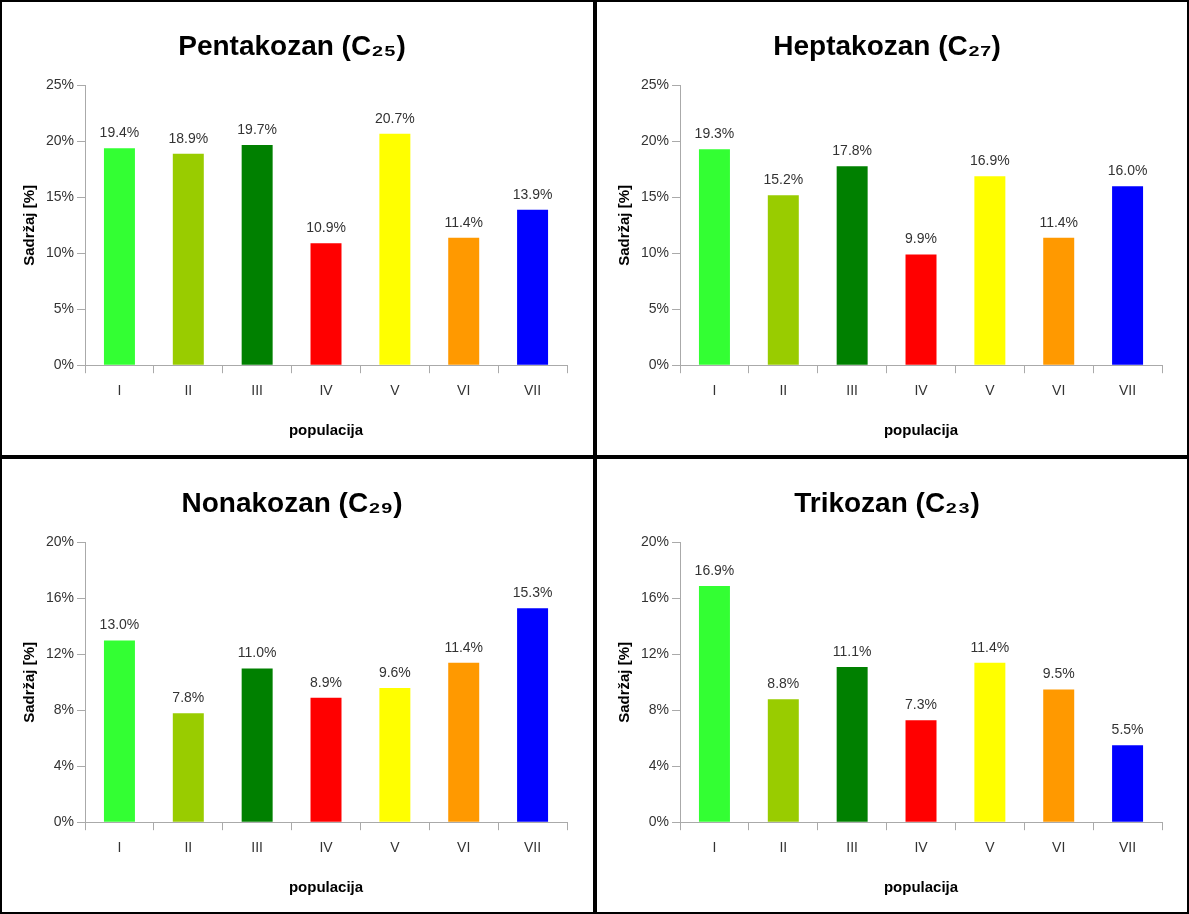  Describe the element at coordinates (655, 653) in the screenshot. I see `y-tick-label: 12%` at that location.